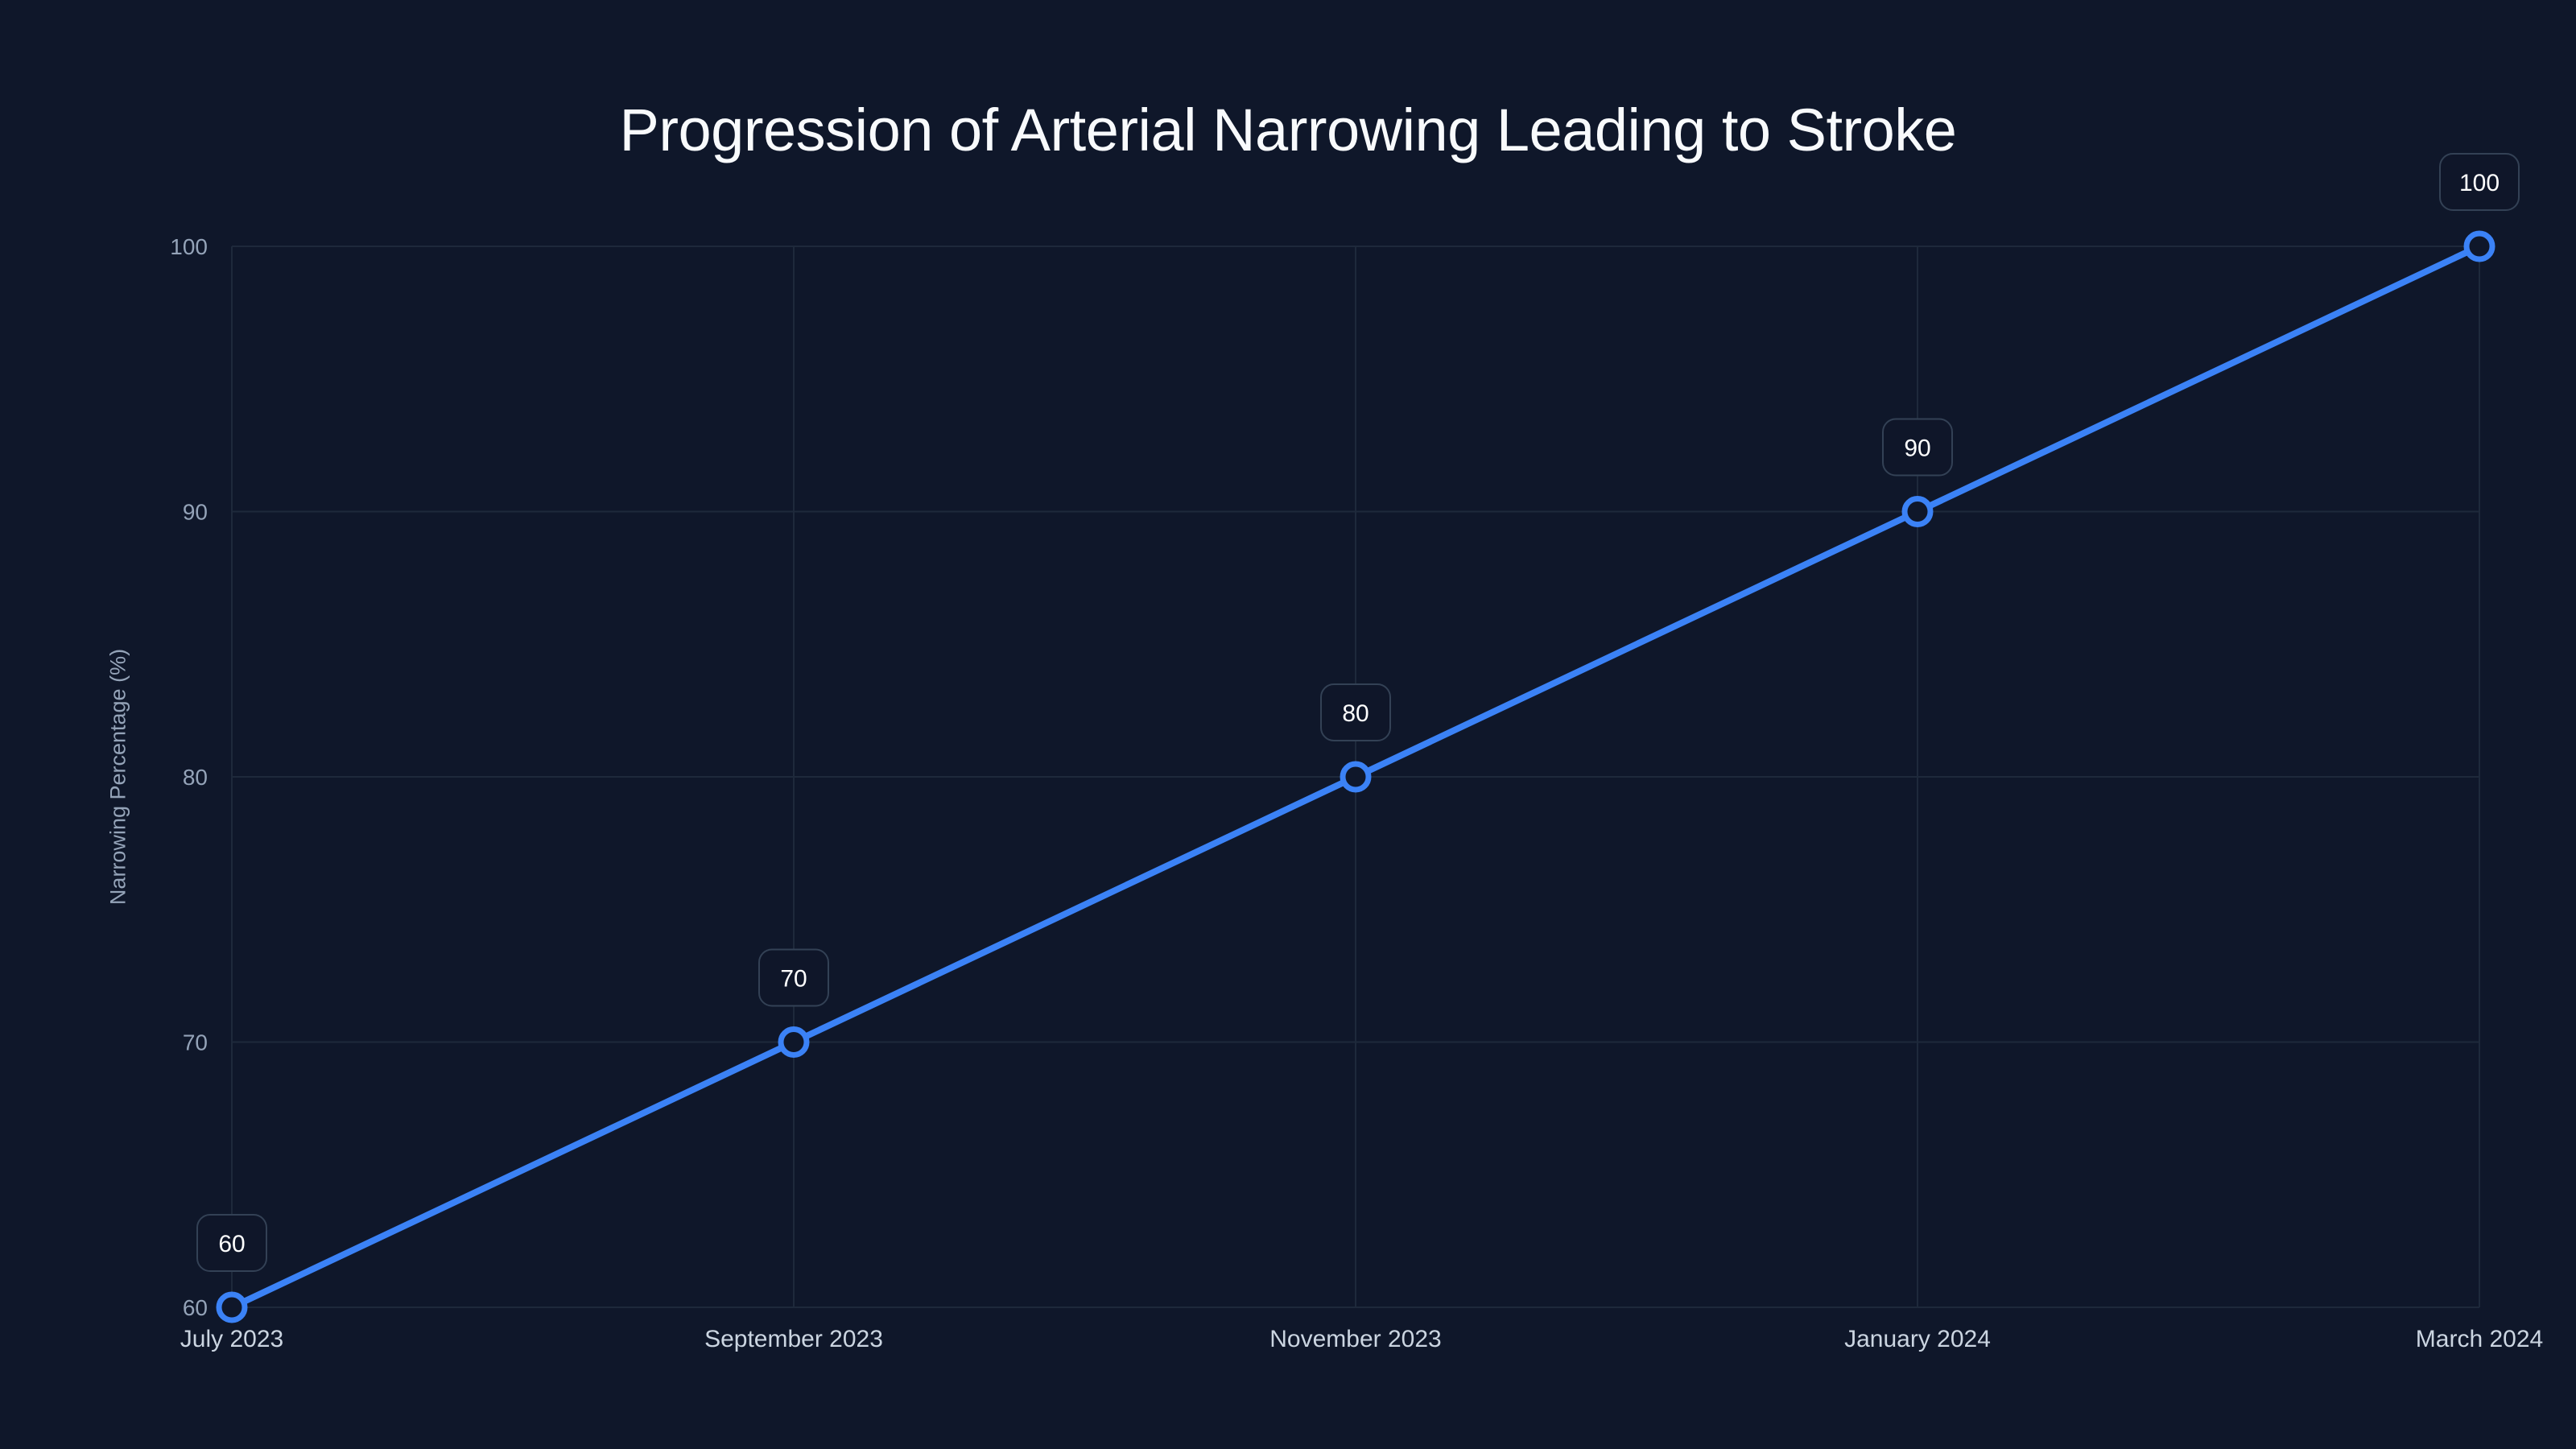 The image size is (2576, 1449). I want to click on y-tick-label: 80, so click(195, 777).